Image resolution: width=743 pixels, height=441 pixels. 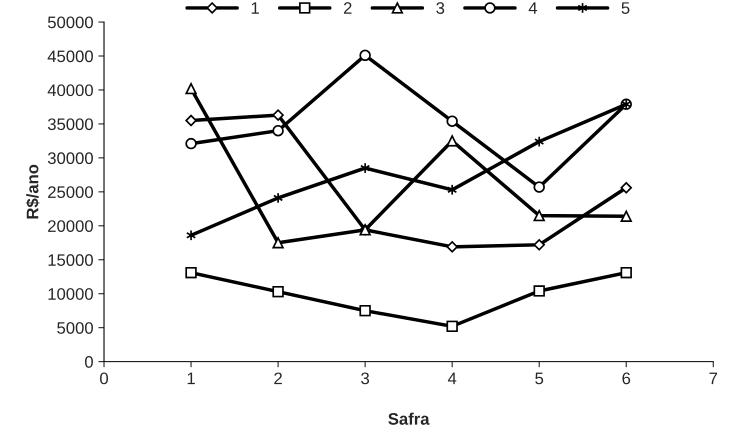 I want to click on legend-label: 5, so click(x=626, y=8).